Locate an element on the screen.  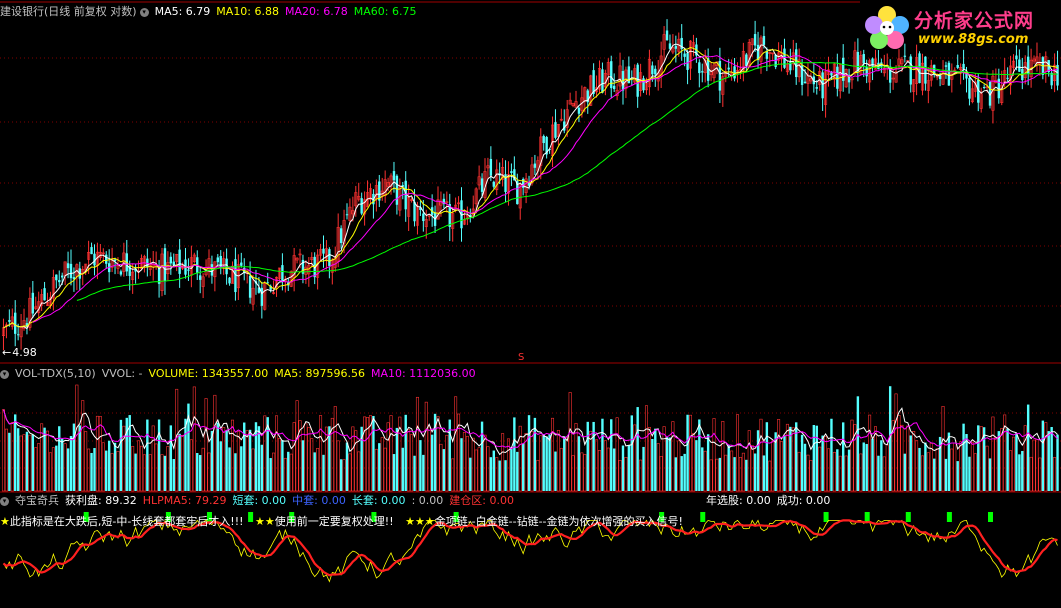
volume-ma5-line is located at coordinates (530, 431).